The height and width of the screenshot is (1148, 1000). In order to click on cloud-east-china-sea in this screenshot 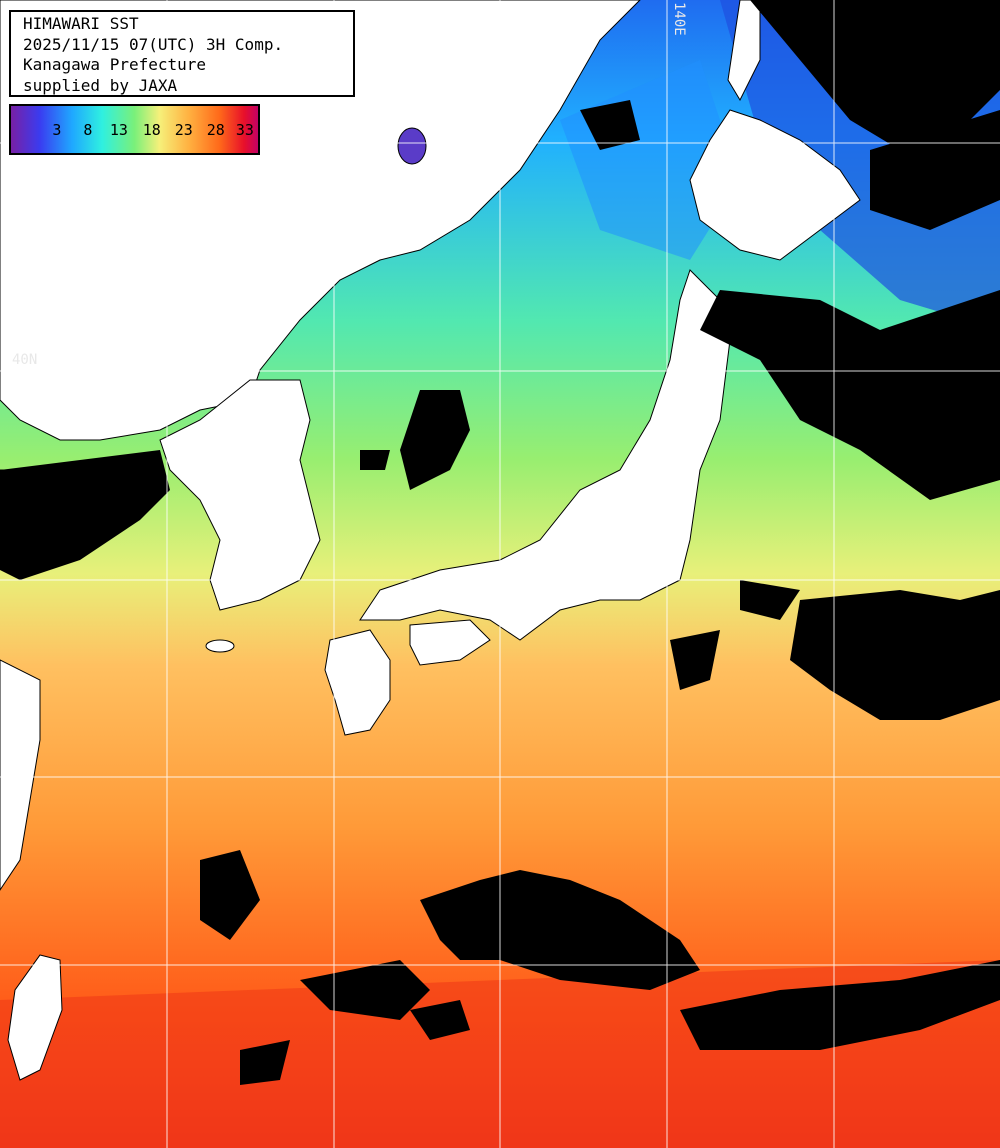, I will do `click(230, 895)`.